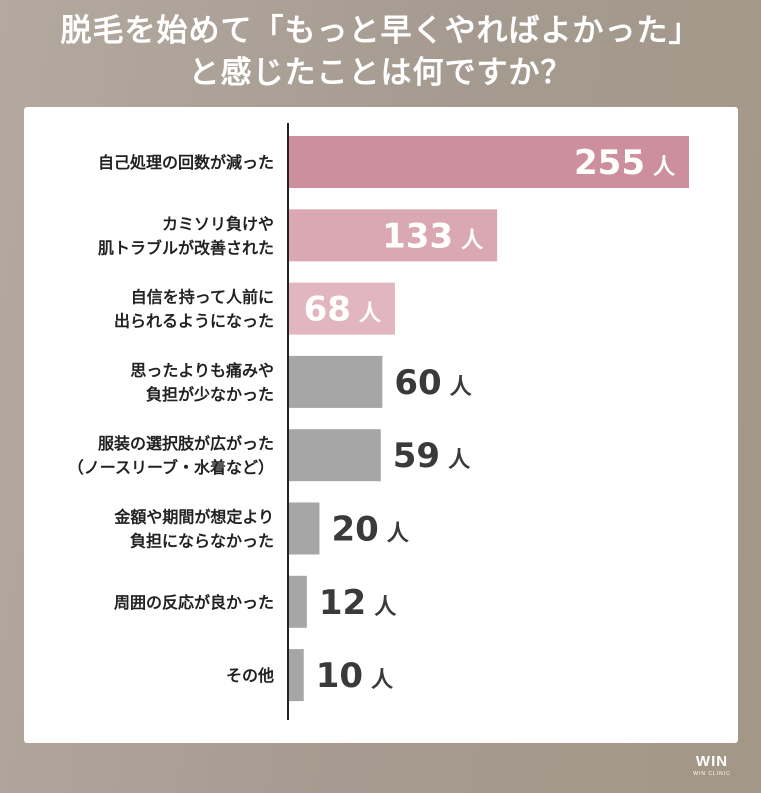 The width and height of the screenshot is (761, 793). Describe the element at coordinates (186, 235) in the screenshot. I see `category-label-1: カミソリ負けや肌トラブルが改善された` at that location.